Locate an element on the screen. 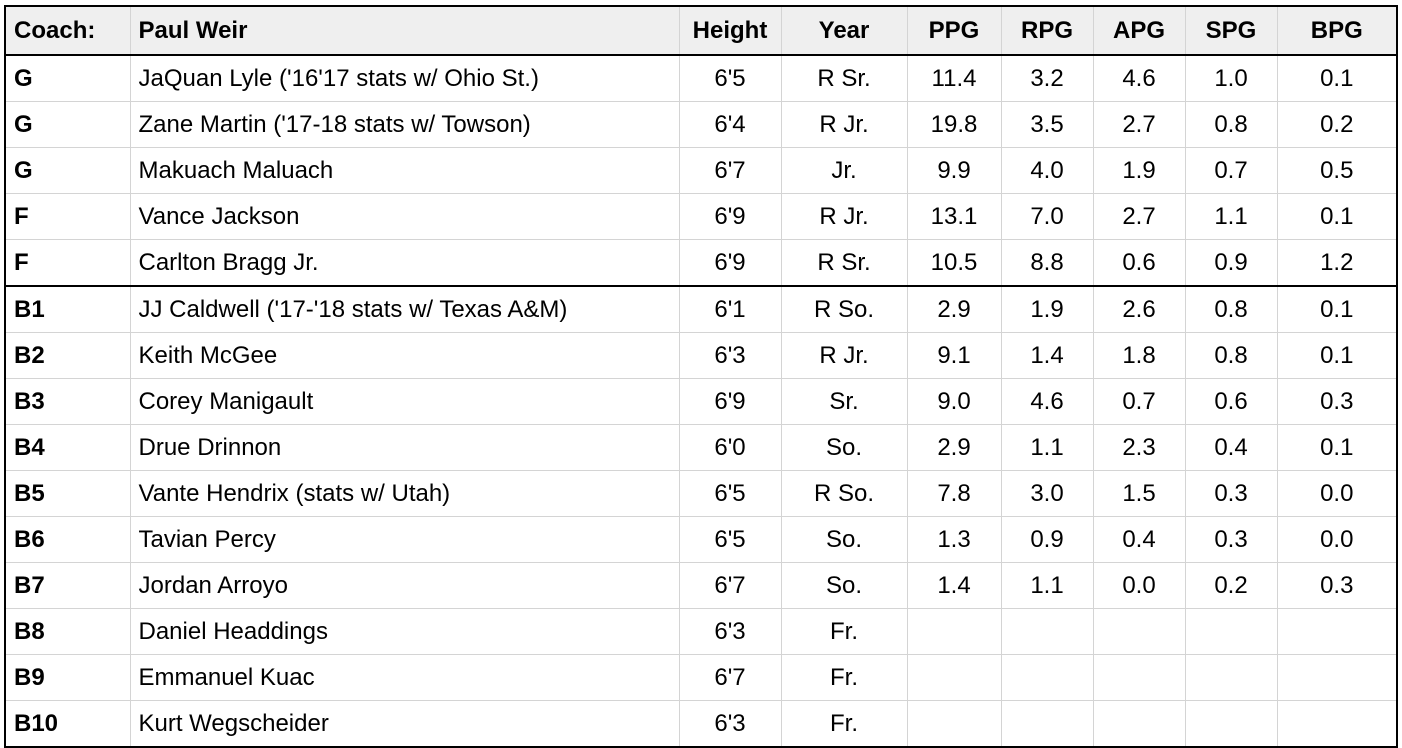  player-name-cell: Emmanuel Kuac is located at coordinates (404, 677).